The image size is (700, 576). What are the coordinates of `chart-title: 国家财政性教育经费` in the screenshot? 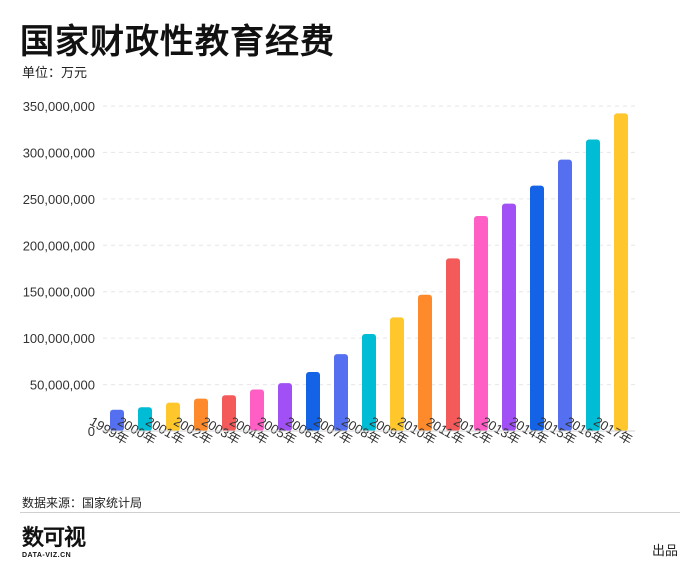 It's located at (177, 42).